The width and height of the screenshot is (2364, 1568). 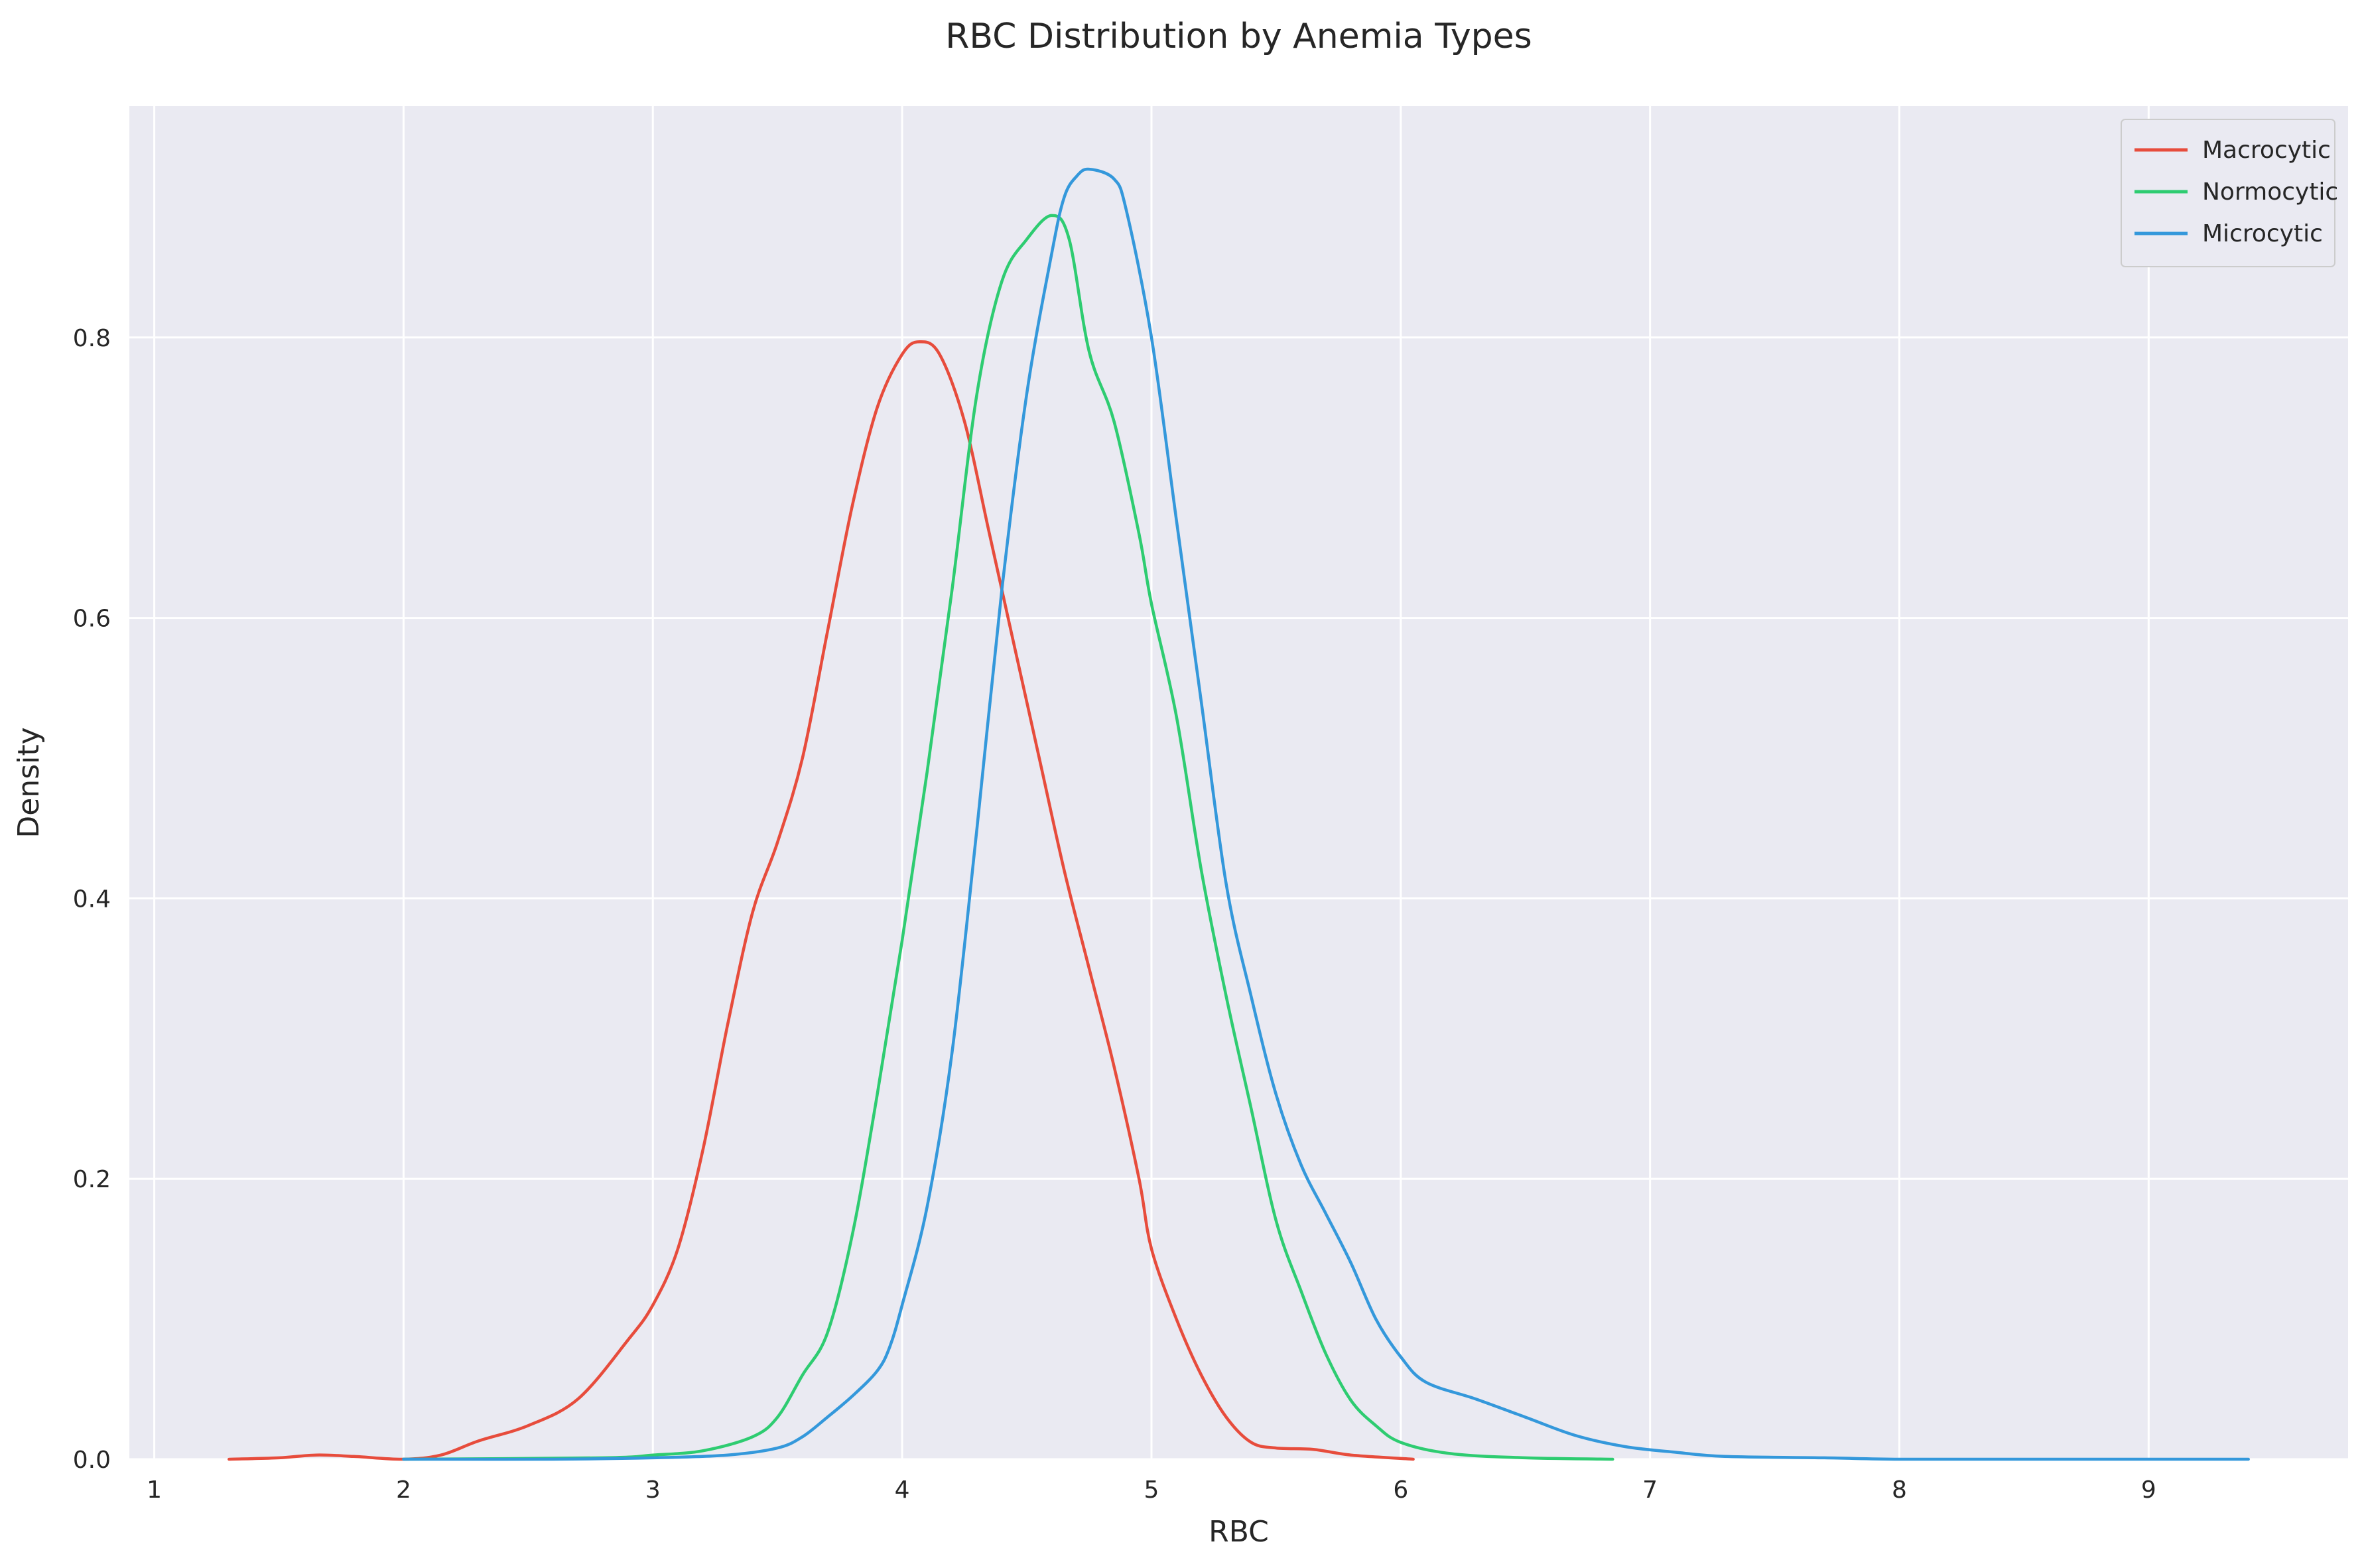 I want to click on chart-title: RBC Distribution by Anemia Types, so click(x=1238, y=36).